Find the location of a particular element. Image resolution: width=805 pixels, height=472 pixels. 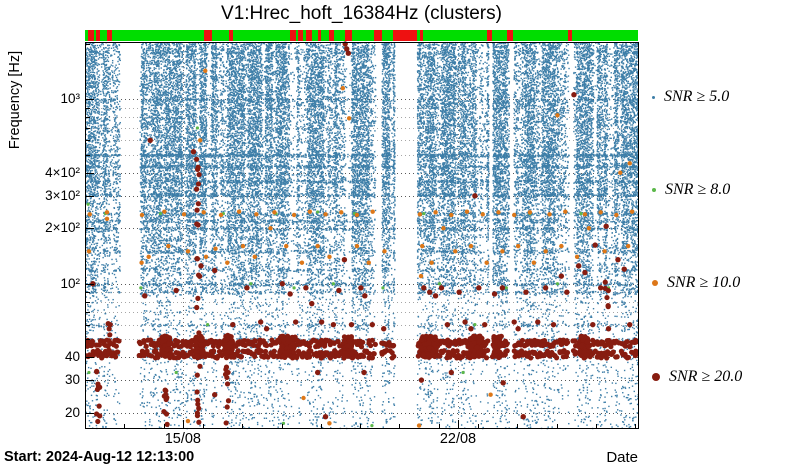

snr10-dot-icon is located at coordinates (655, 283).